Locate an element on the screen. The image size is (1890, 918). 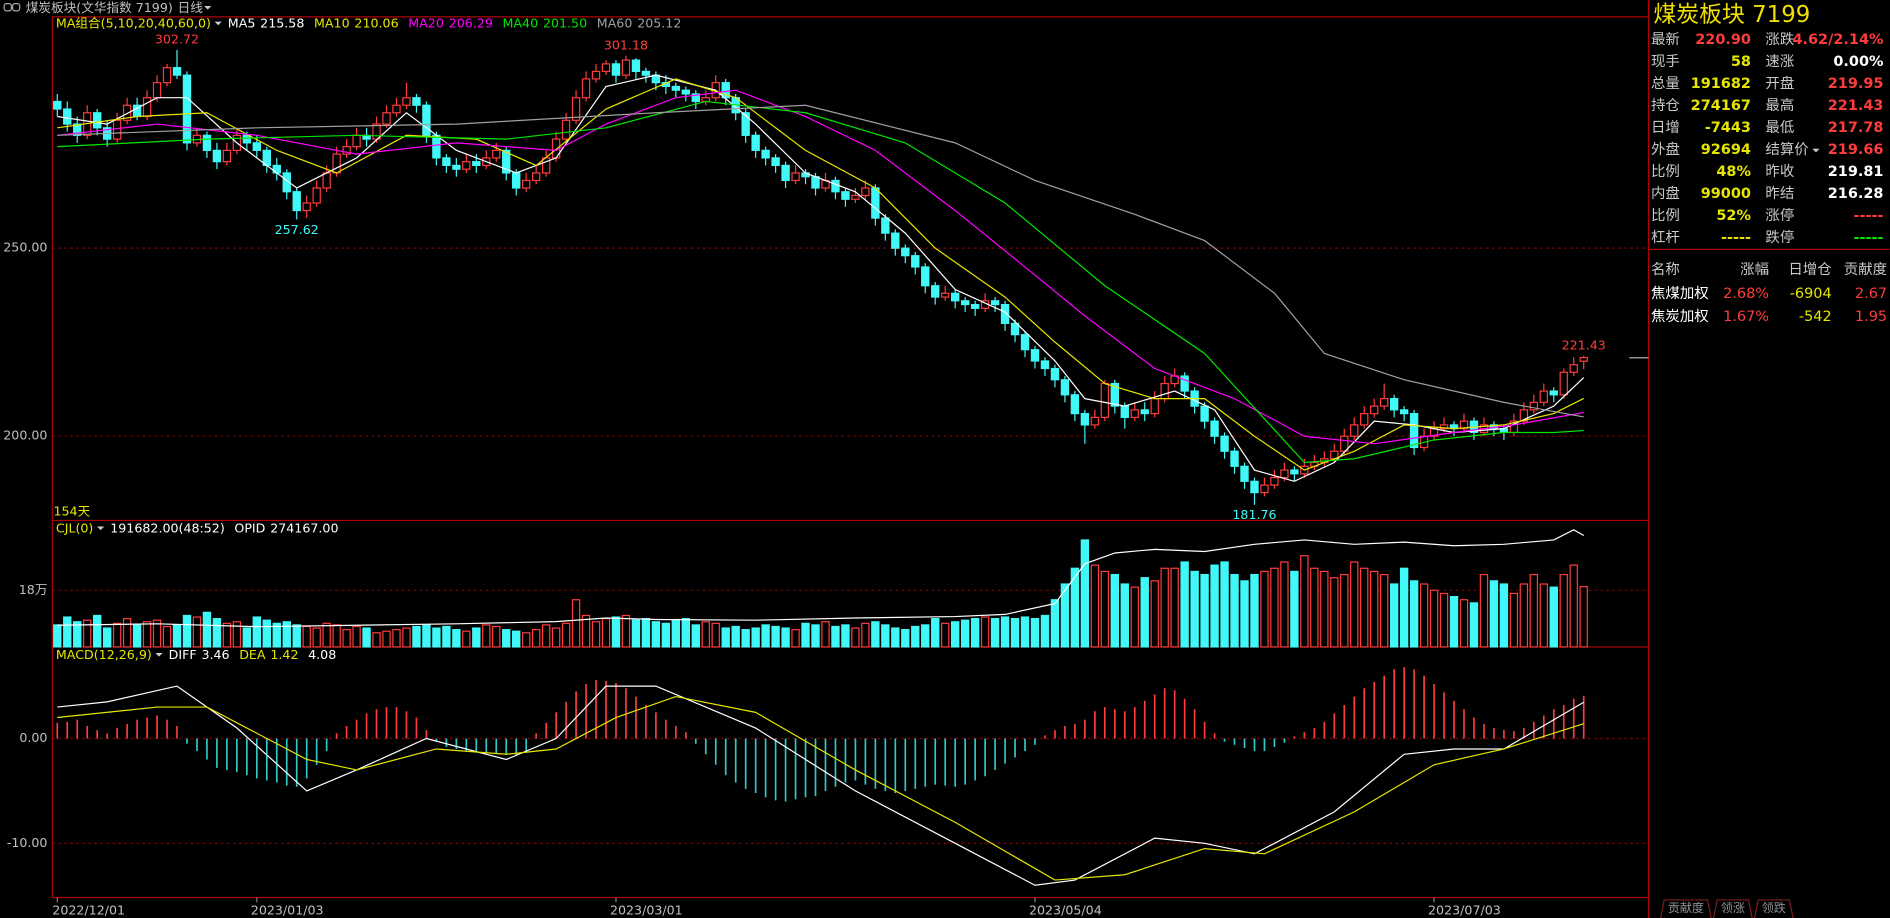
period-selector: 日线 is located at coordinates (191, 7).